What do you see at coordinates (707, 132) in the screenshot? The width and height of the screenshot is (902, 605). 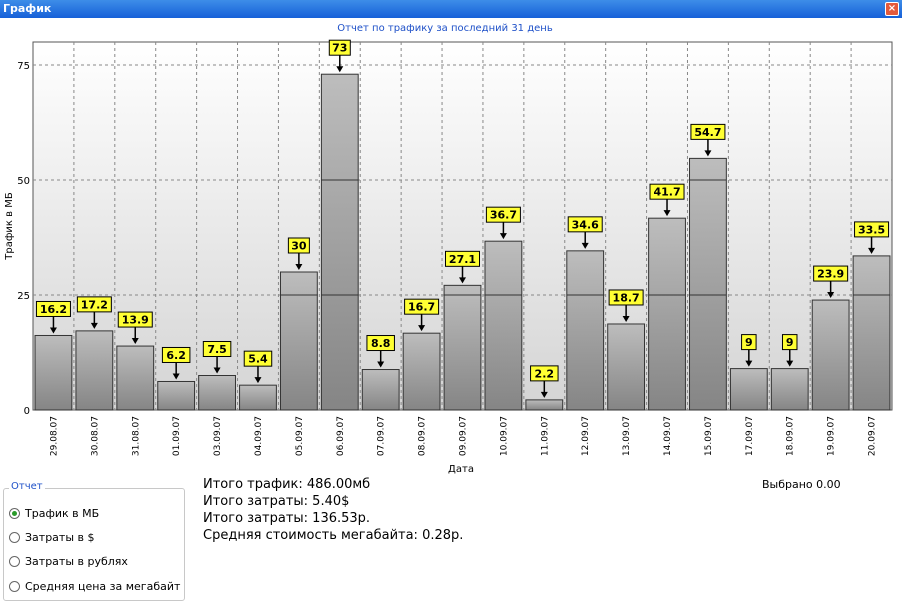 I see `value-label: 54.7` at bounding box center [707, 132].